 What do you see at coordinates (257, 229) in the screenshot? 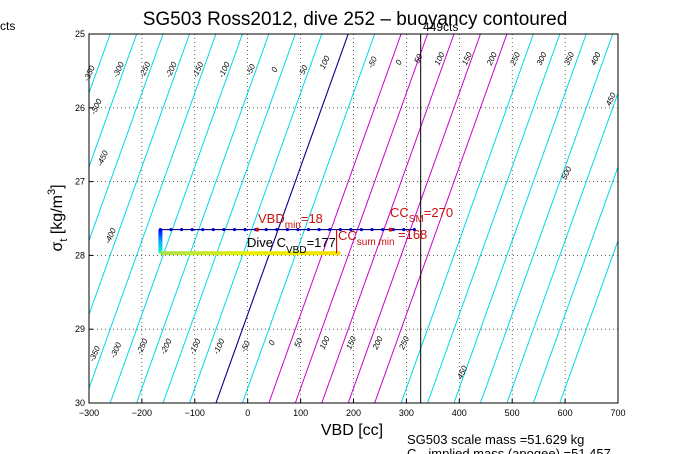
I see `vbd-min-marker` at bounding box center [257, 229].